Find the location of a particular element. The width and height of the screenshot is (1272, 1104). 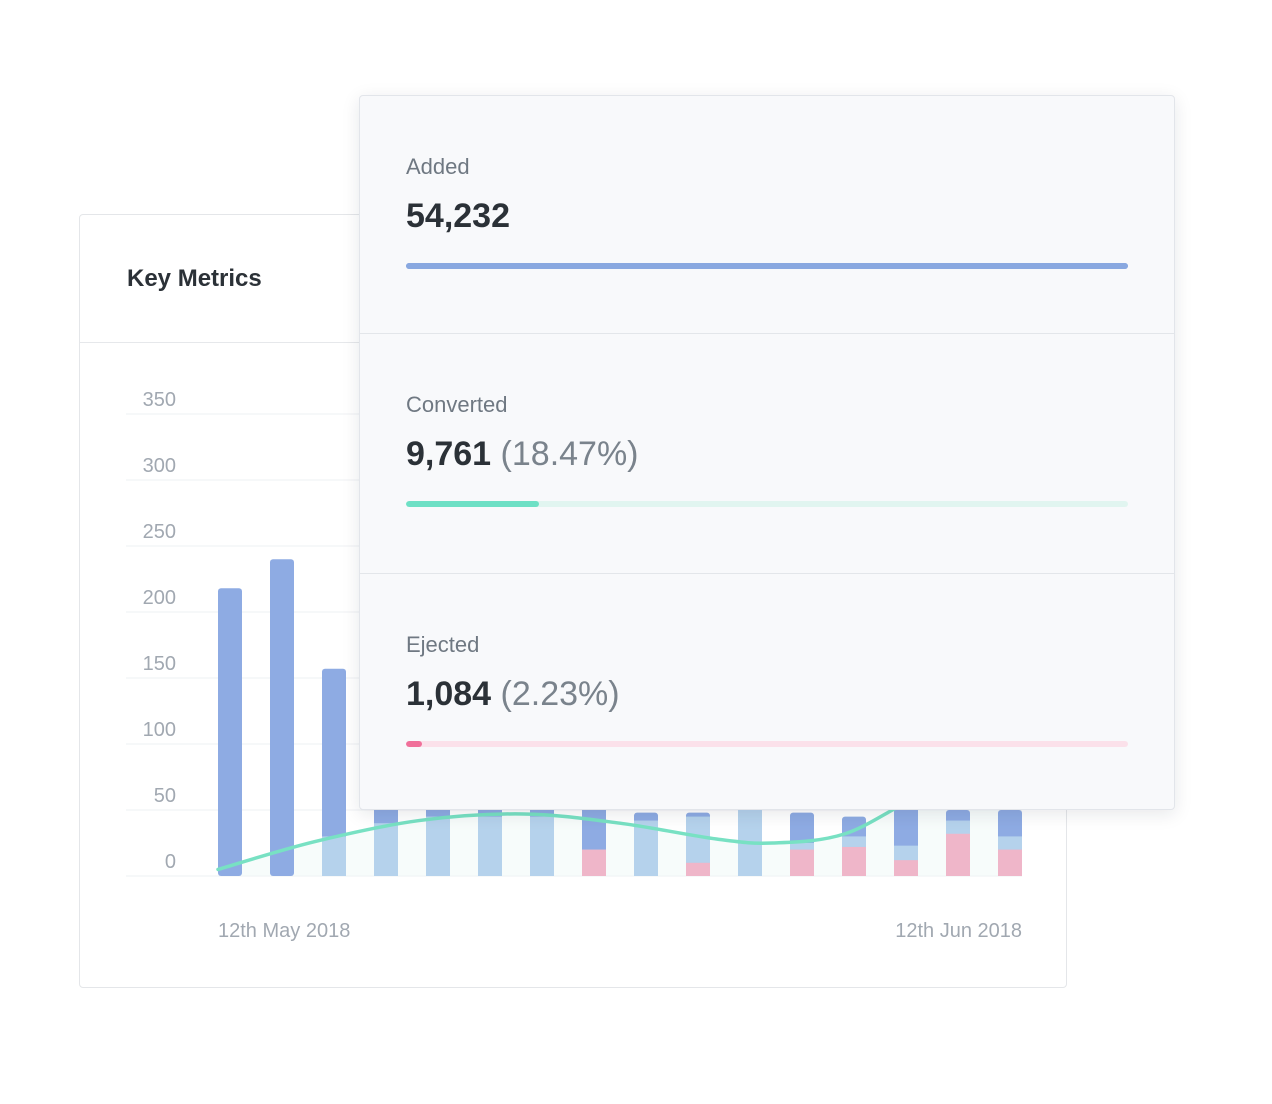

y-tick-label: 250 is located at coordinates (159, 532).